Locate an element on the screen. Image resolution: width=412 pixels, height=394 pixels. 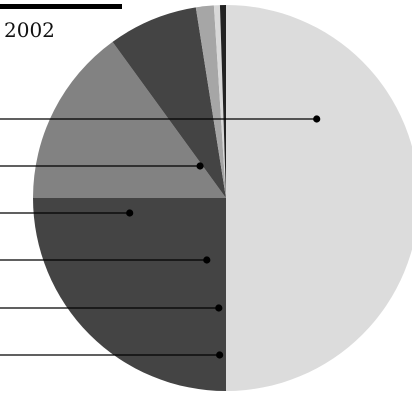
title-rule is located at coordinates (61, 6).